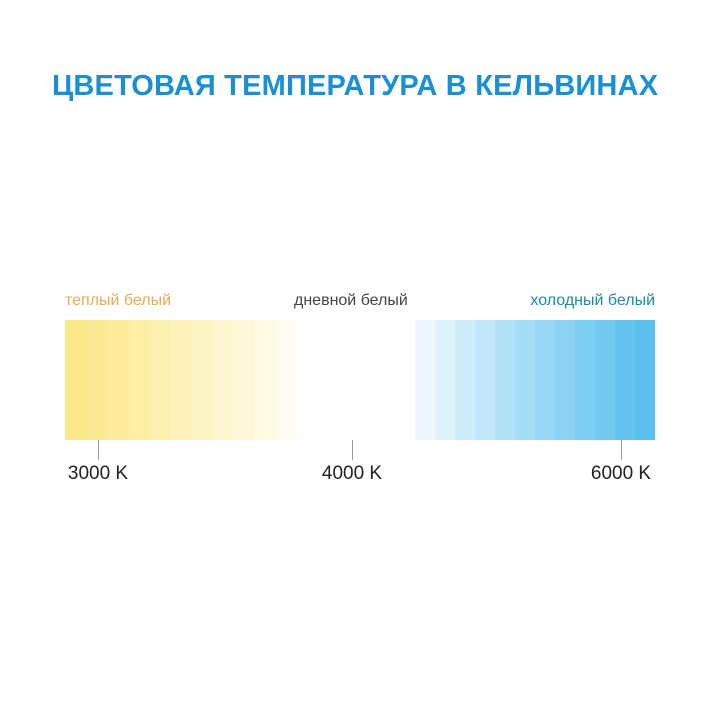  I want to click on color-temperature-bar, so click(360, 380).